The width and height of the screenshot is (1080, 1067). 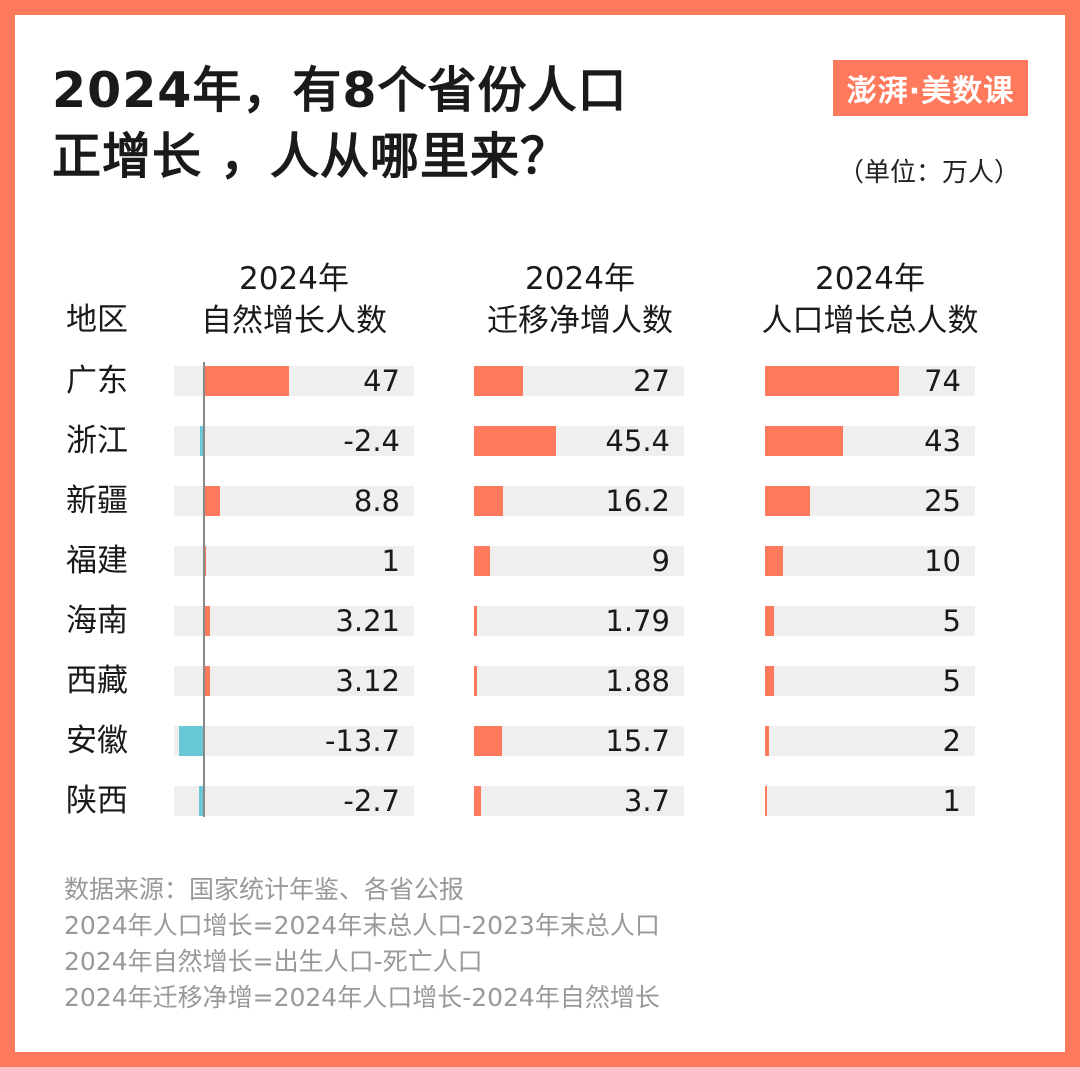 What do you see at coordinates (362, 741) in the screenshot?
I see `value-label: -13.7` at bounding box center [362, 741].